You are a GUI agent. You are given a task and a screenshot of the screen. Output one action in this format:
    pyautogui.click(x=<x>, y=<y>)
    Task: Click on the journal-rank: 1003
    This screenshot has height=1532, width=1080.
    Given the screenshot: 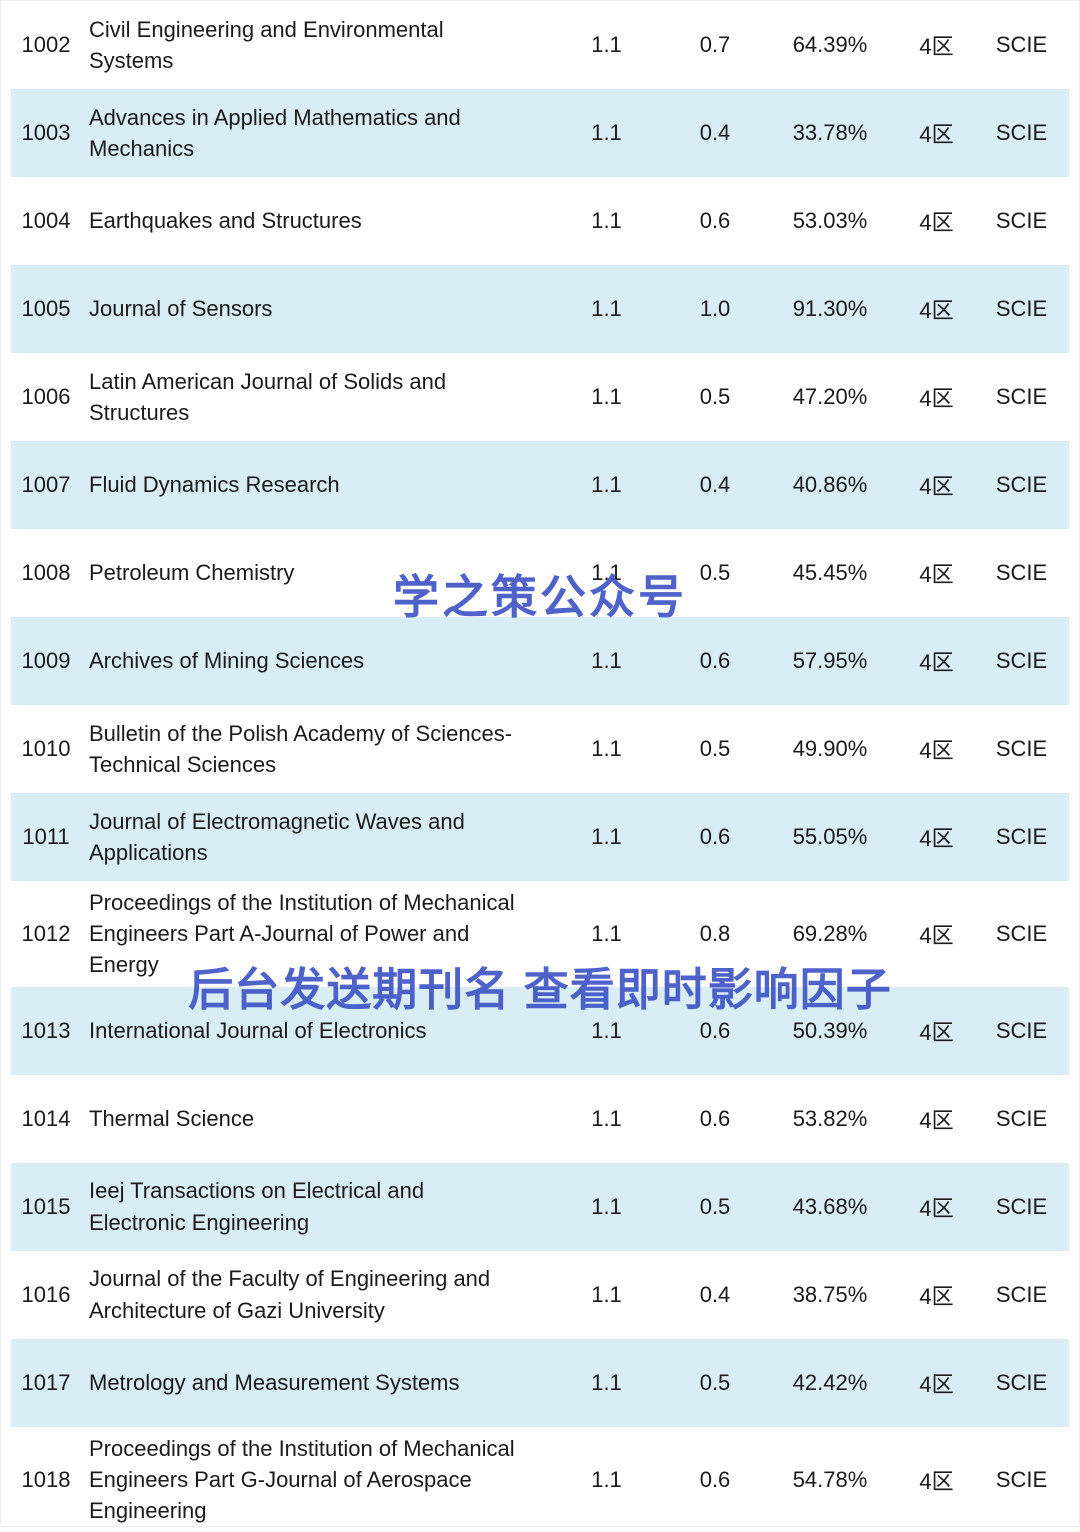 What is the action you would take?
    pyautogui.click(x=46, y=132)
    